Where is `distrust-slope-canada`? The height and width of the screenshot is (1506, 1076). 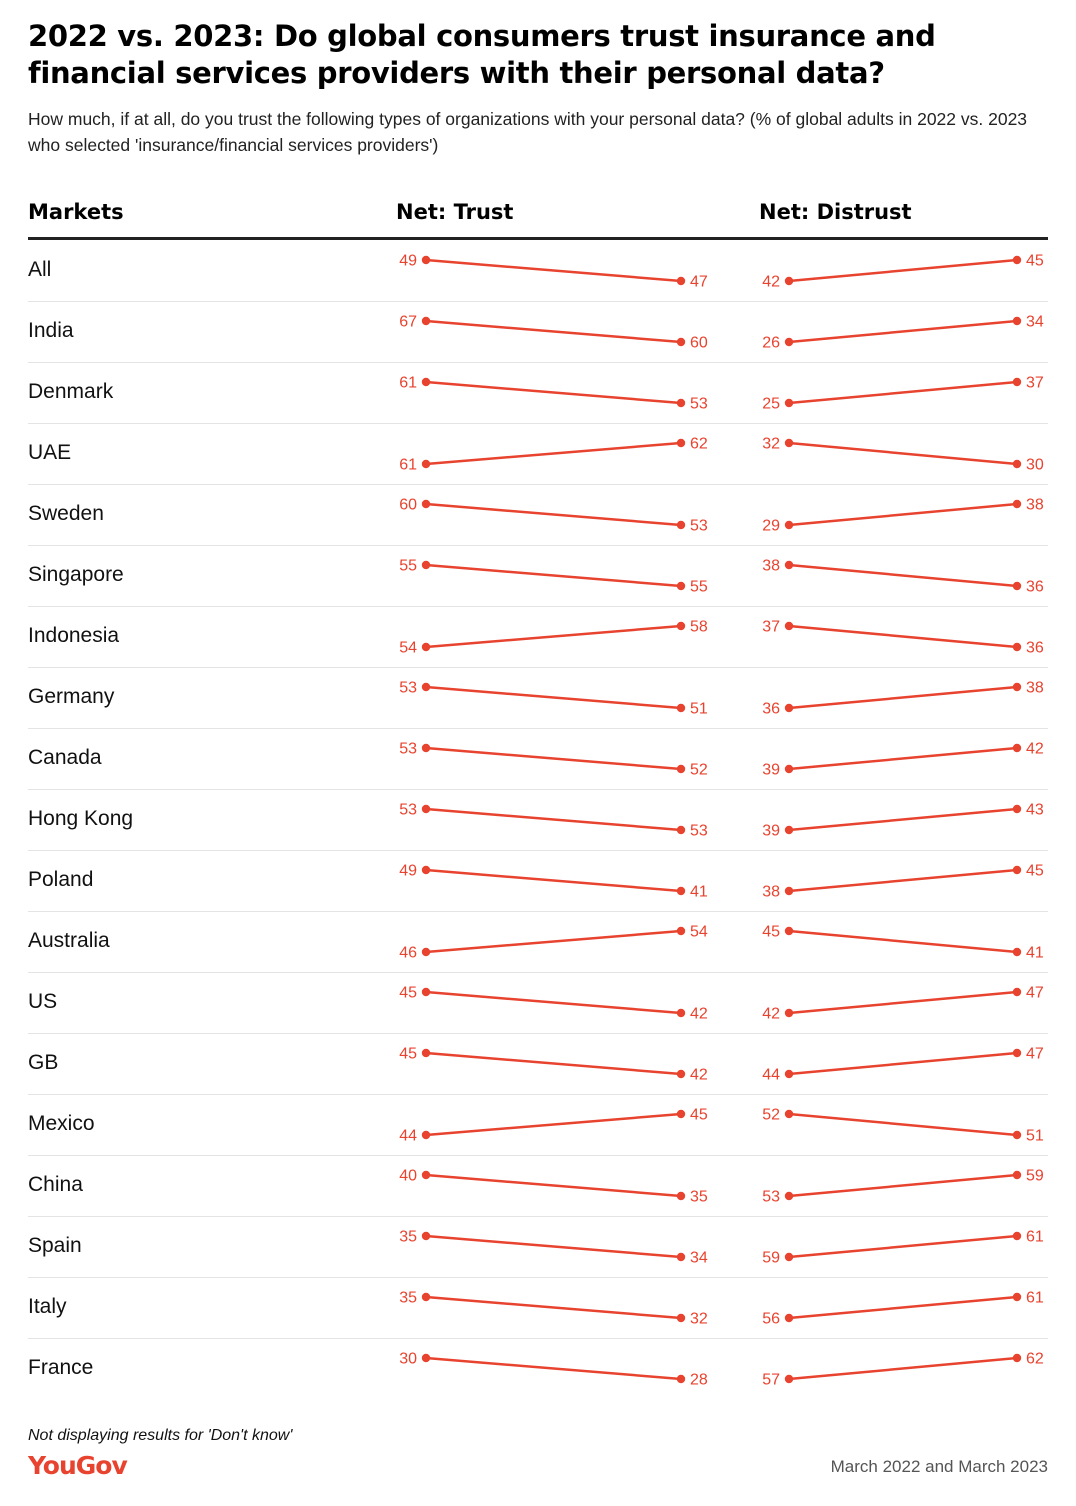
distrust-slope-canada is located at coordinates (903, 758).